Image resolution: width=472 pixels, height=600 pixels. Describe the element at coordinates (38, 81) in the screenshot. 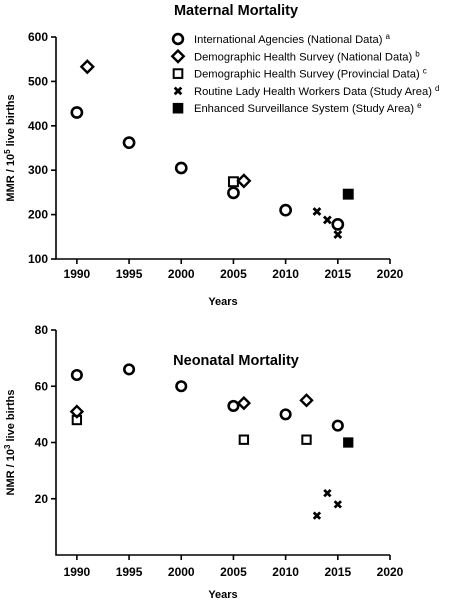

I see `y-tick-label: 500` at that location.